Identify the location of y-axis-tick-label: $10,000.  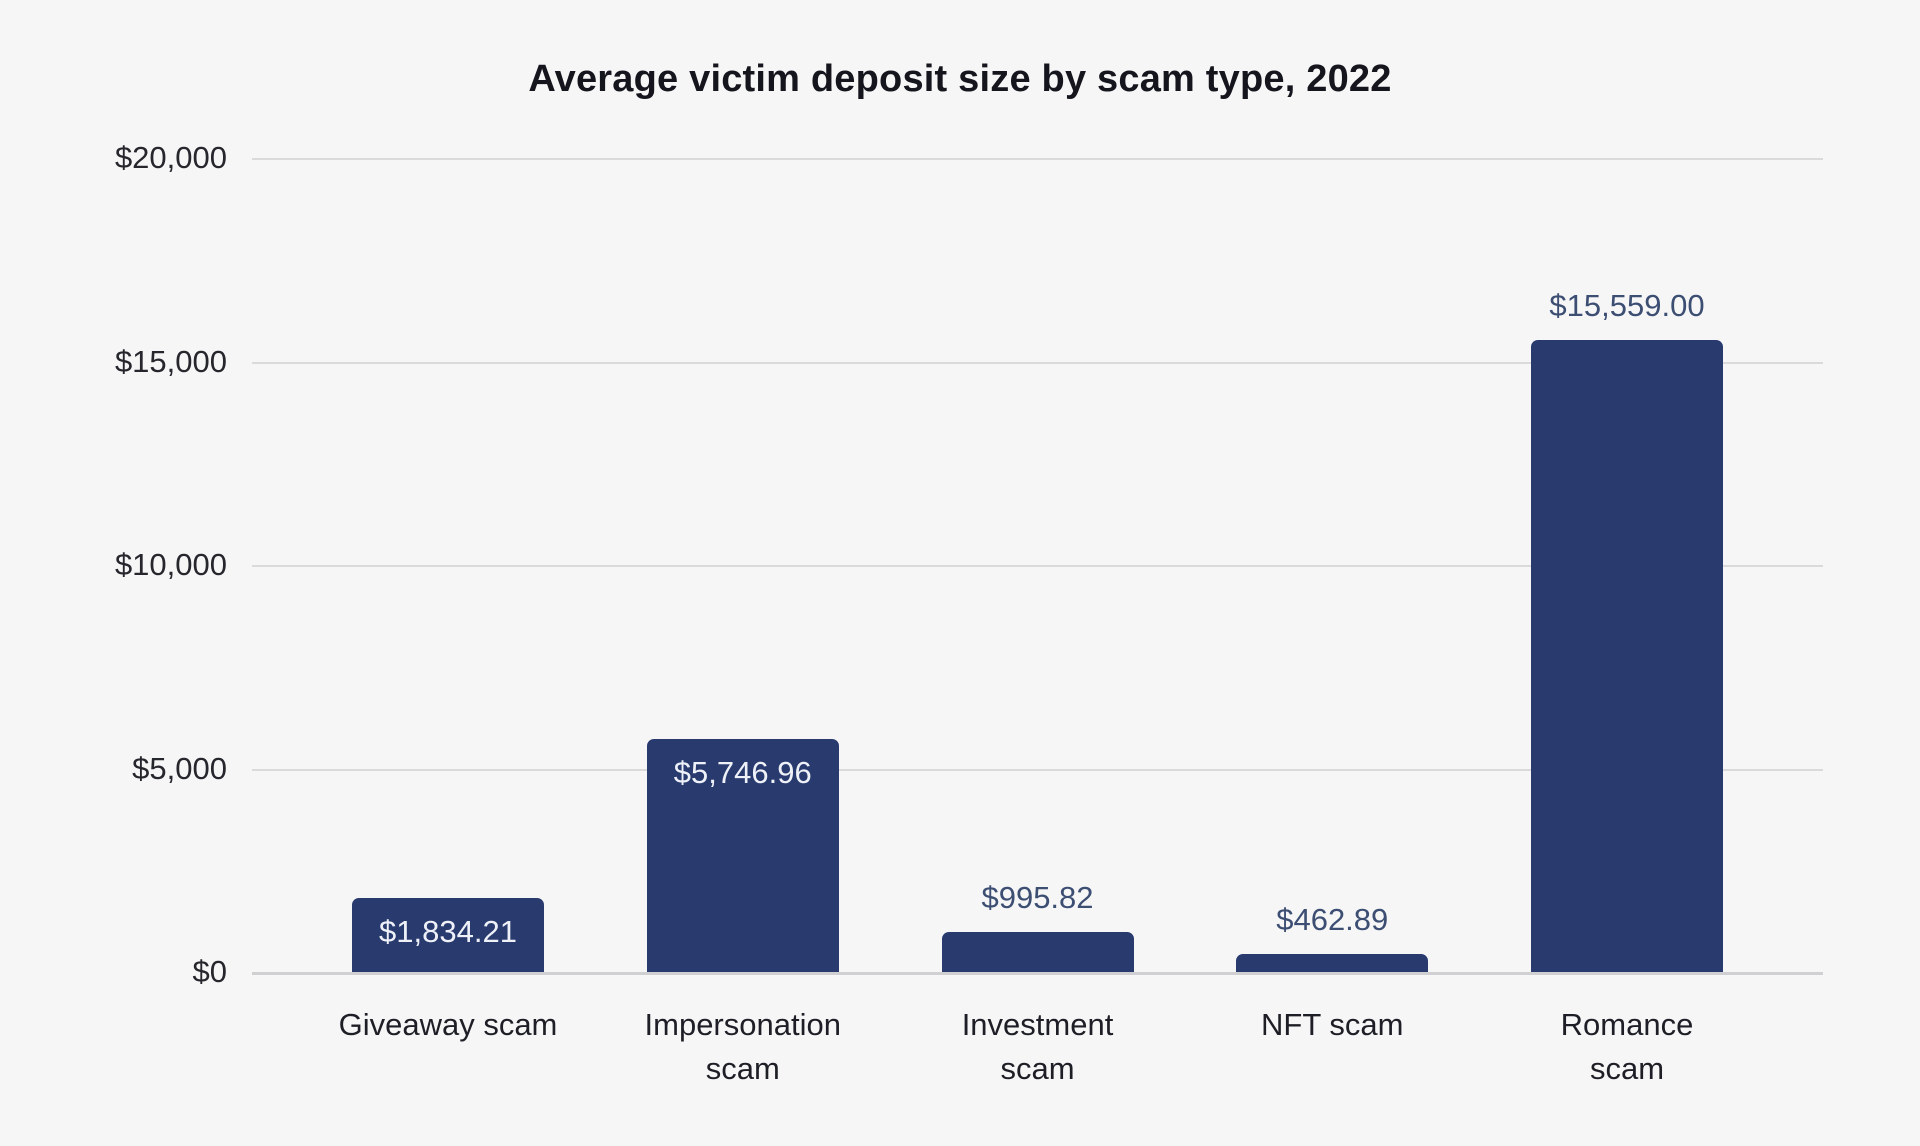
(170, 564).